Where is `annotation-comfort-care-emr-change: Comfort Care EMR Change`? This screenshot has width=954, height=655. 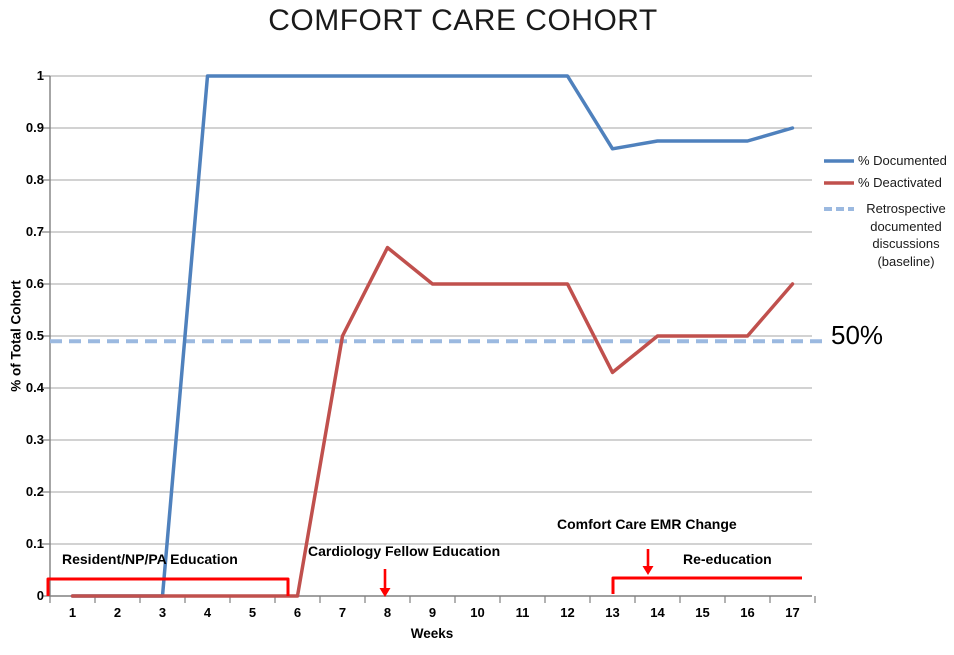 annotation-comfort-care-emr-change: Comfort Care EMR Change is located at coordinates (647, 524).